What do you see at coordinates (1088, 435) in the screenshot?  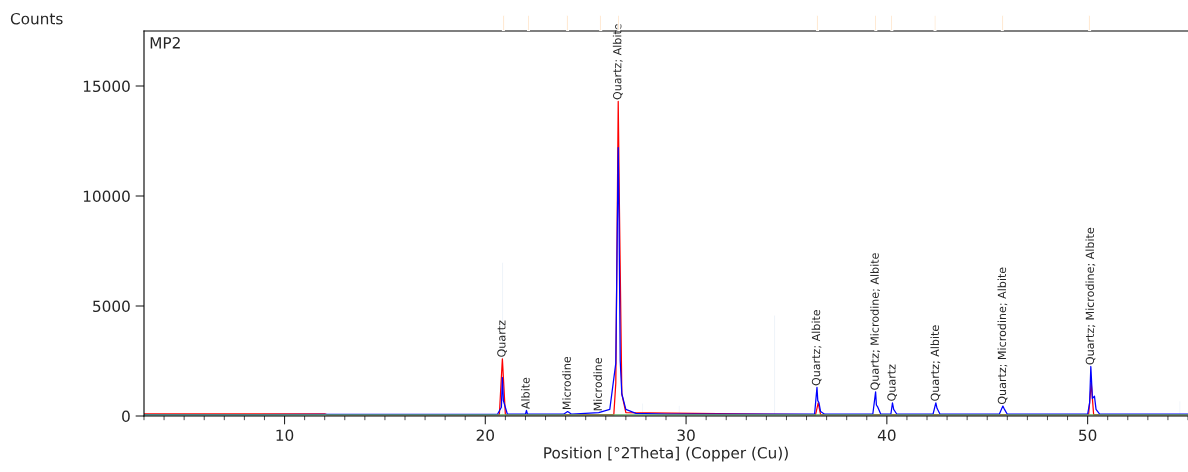 I see `x-tick-label: 50` at bounding box center [1088, 435].